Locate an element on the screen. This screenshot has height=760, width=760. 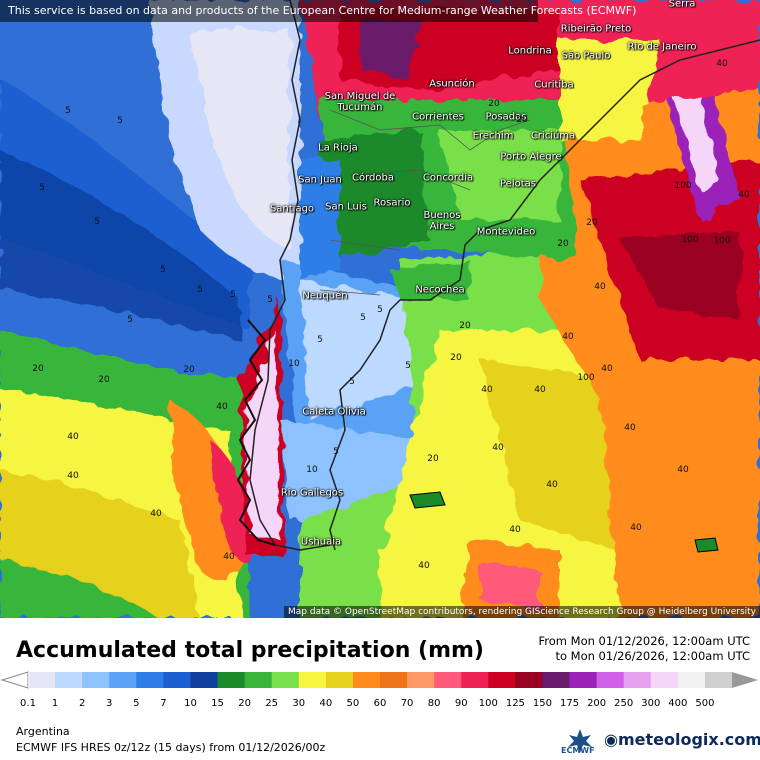
time-range-to: to Mon 01/26/2026, 12:00am UTC is located at coordinates (652, 656).